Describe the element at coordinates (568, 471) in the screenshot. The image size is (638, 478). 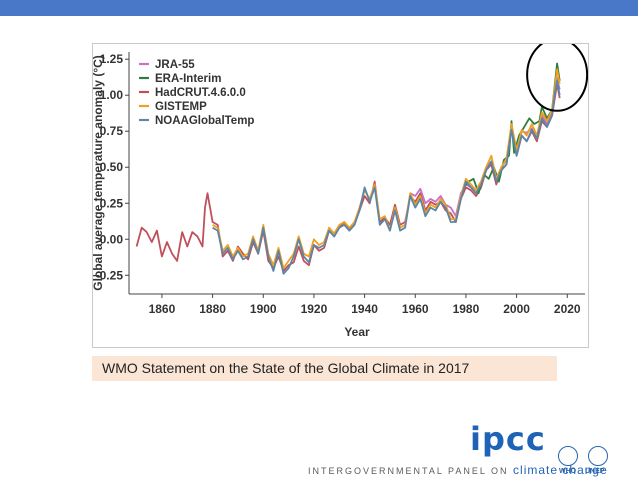
I see `who-label: WHO` at that location.